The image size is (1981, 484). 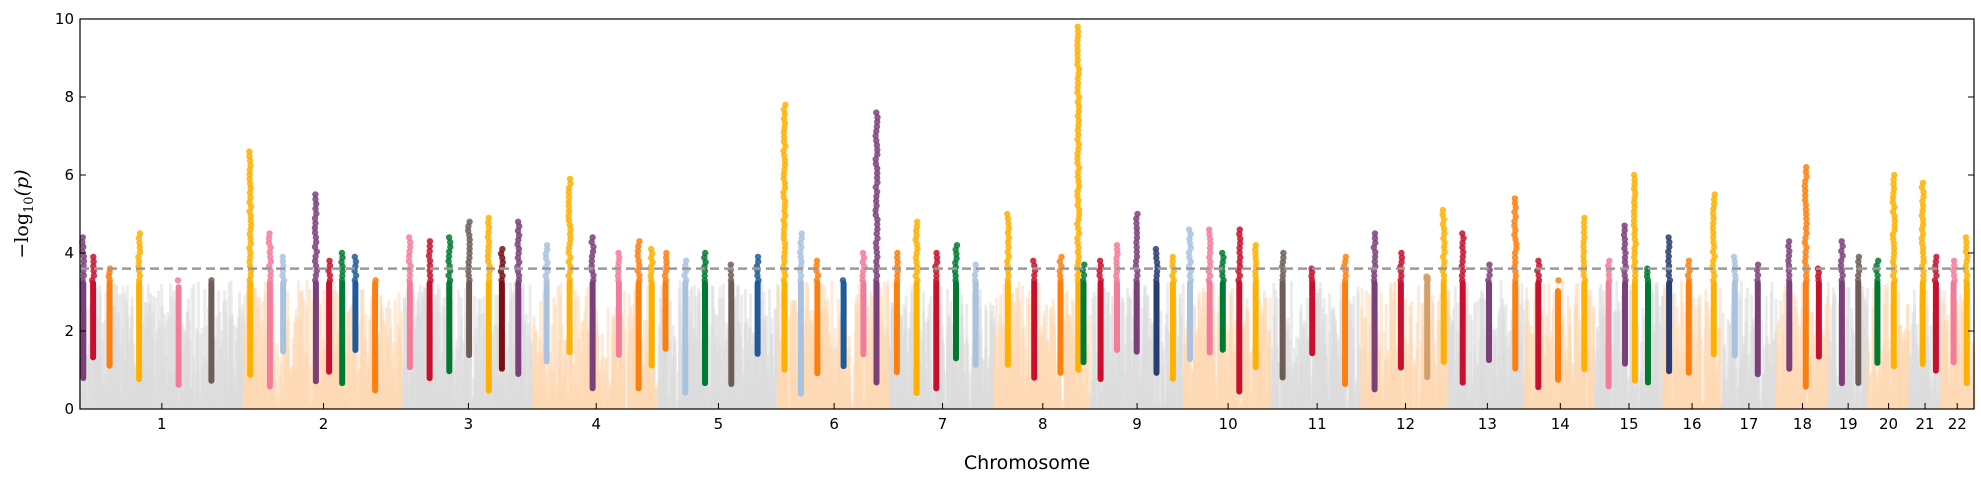 I want to click on x-tick-label-chr-18: 18, so click(x=1802, y=424).